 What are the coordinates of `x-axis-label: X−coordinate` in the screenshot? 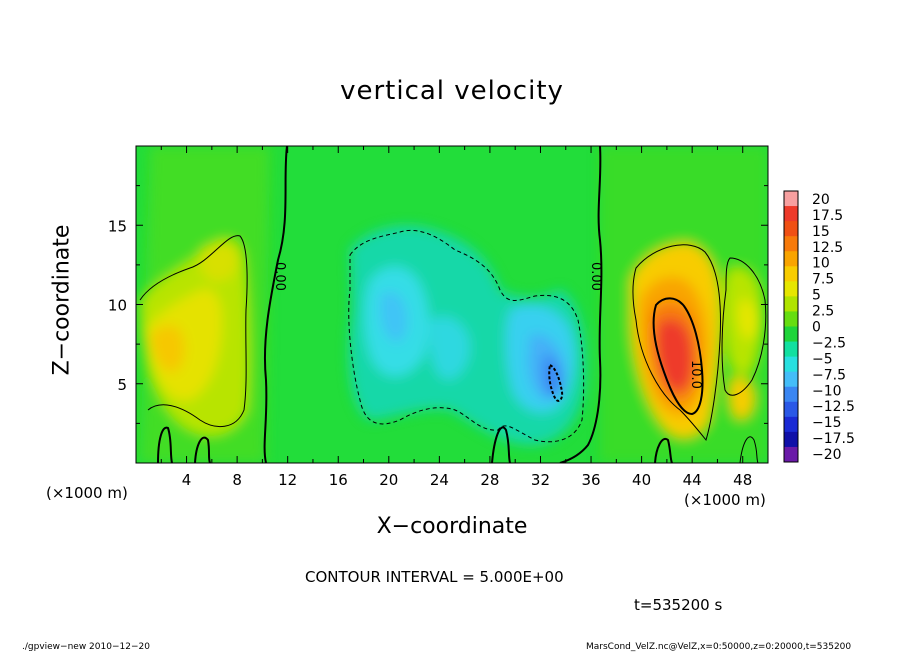 It's located at (452, 526).